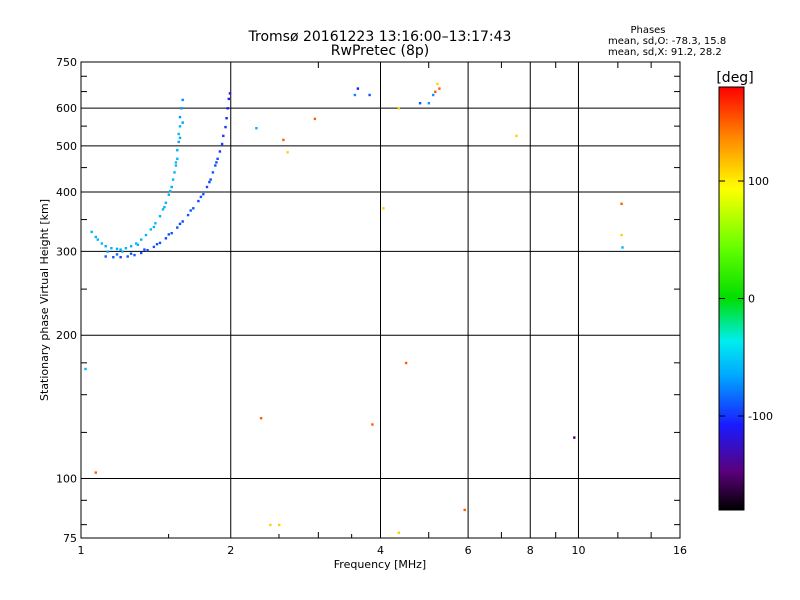 Image resolution: width=800 pixels, height=600 pixels. I want to click on chart-title-line1: Tromsø 20161223 13:16:00–13:17:43, so click(380, 37).